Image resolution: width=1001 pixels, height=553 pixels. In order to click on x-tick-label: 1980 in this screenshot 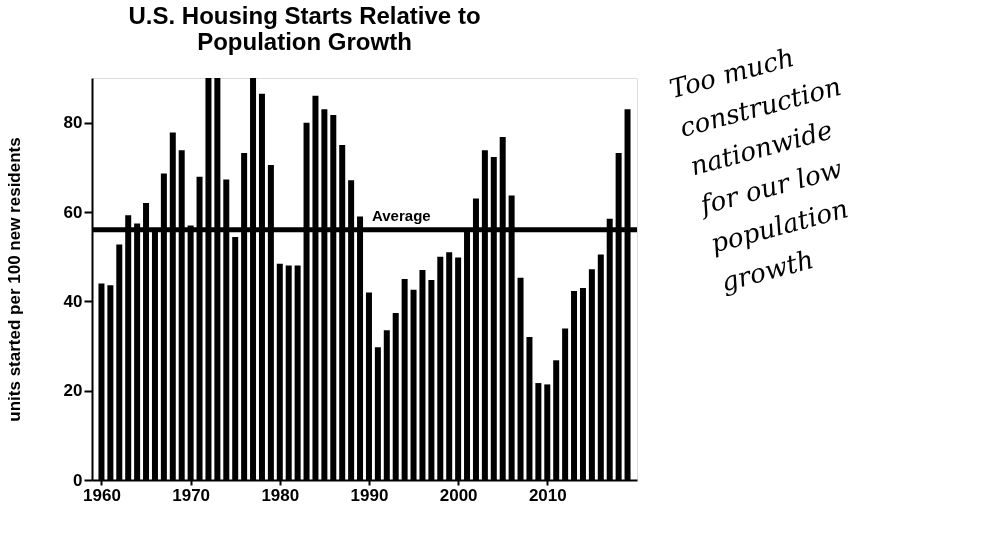, I will do `click(280, 495)`.